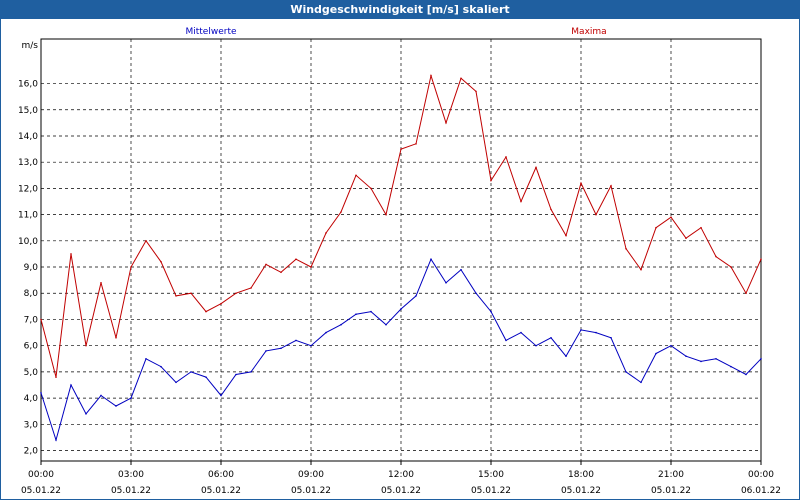 The height and width of the screenshot is (501, 800). What do you see at coordinates (761, 491) in the screenshot?
I see `x-tick-date-label: 06.01.22` at bounding box center [761, 491].